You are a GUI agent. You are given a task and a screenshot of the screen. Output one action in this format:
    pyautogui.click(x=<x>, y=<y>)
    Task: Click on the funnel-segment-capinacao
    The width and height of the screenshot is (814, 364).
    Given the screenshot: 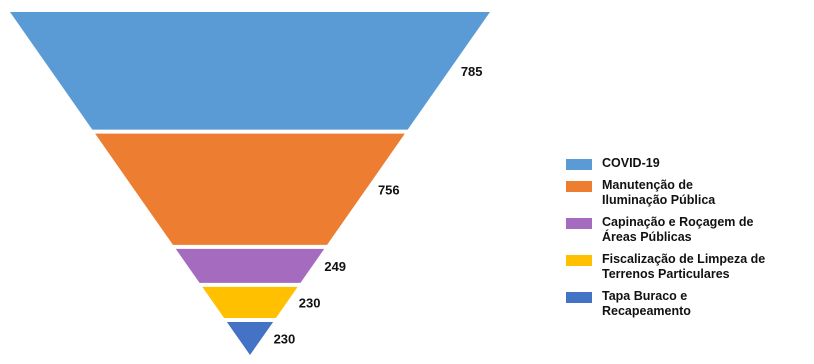 What is the action you would take?
    pyautogui.click(x=250, y=265)
    